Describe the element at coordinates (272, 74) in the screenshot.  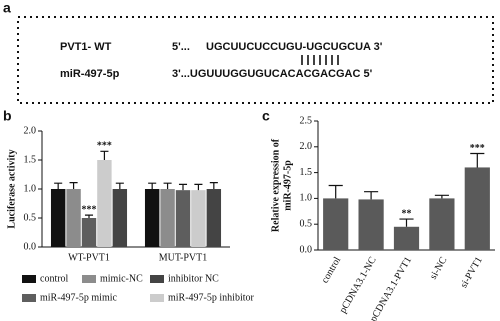
I see `sequence: 3'...UGUUUGGUGUCACACGACGAC 5'` at that location.